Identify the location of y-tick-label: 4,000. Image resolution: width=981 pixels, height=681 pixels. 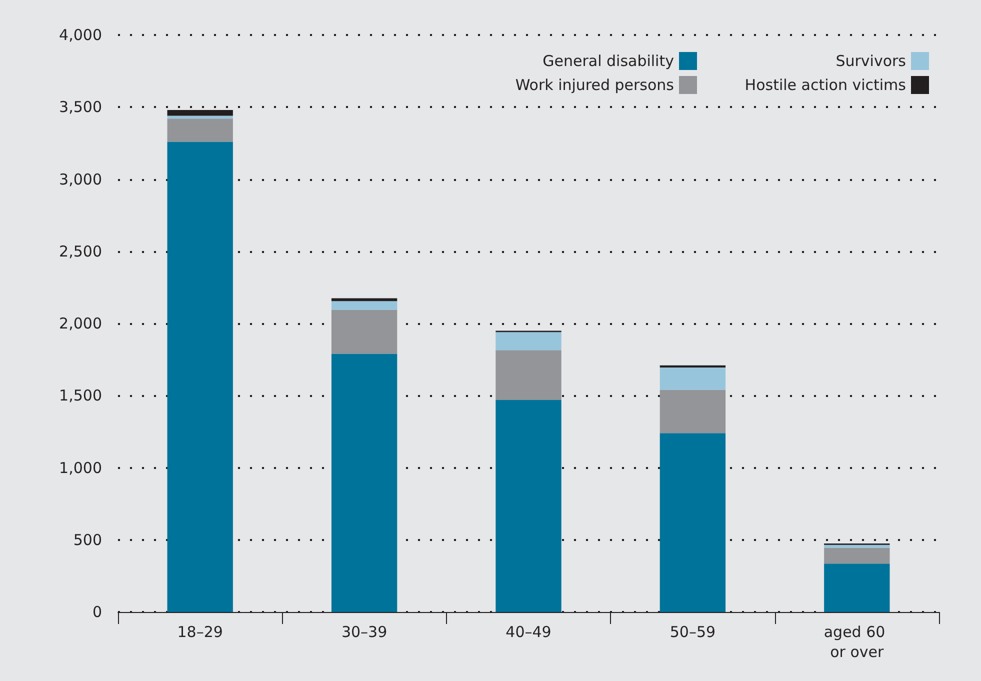
(80, 35).